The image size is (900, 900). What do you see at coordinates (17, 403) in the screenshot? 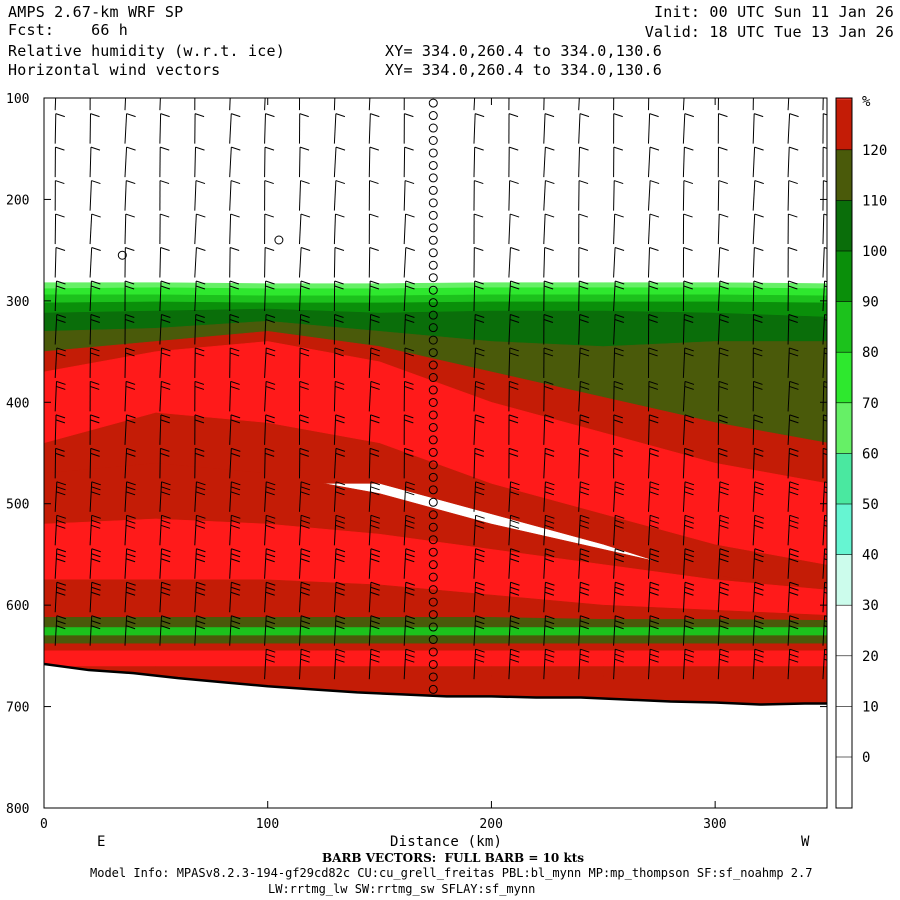
I see `y-tick-label: 400` at bounding box center [17, 403].